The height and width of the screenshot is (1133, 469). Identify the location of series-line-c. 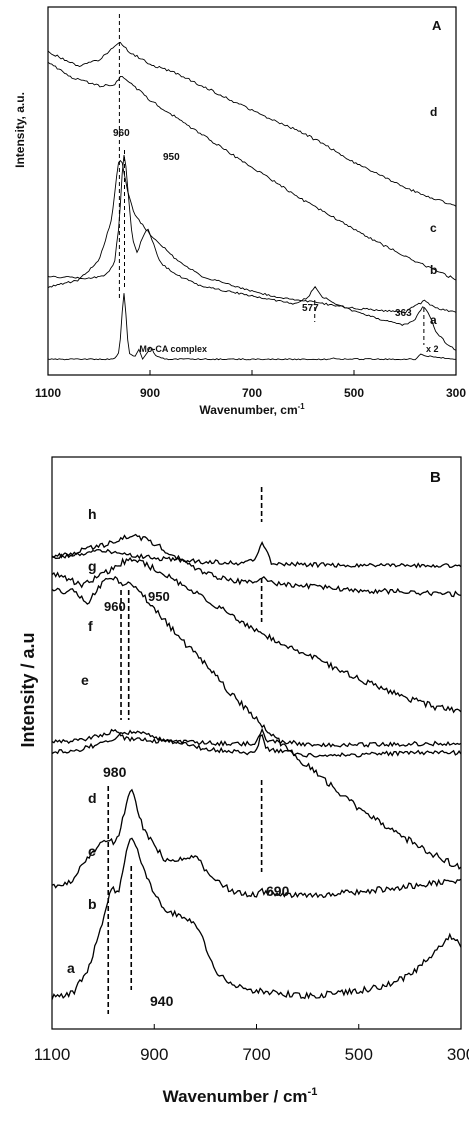
(256, 743).